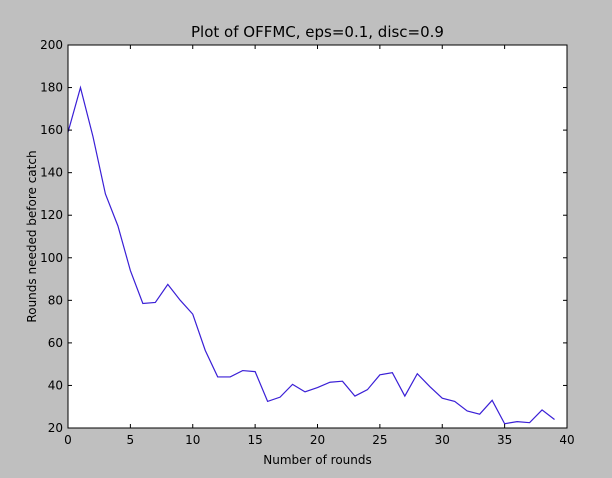  I want to click on y-tick-label: 180, so click(51, 88).